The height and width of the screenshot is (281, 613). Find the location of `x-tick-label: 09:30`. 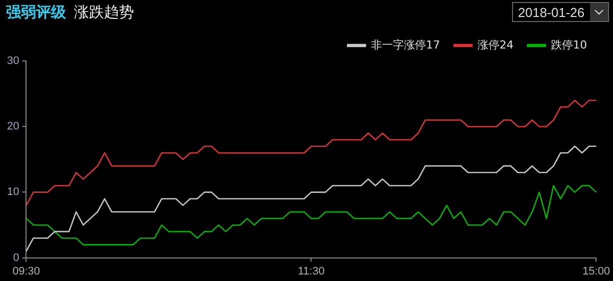

x-tick-label: 09:30 is located at coordinates (26, 271).